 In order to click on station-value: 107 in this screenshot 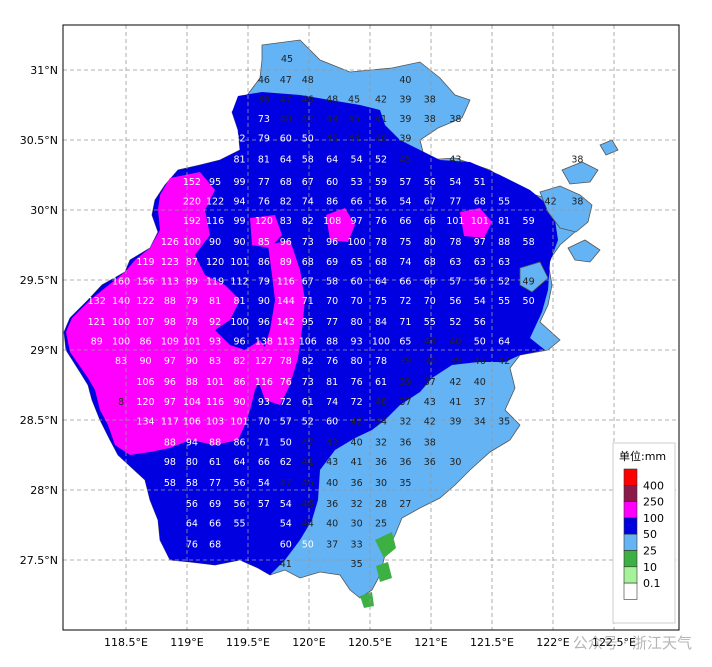, I will do `click(145, 322)`.